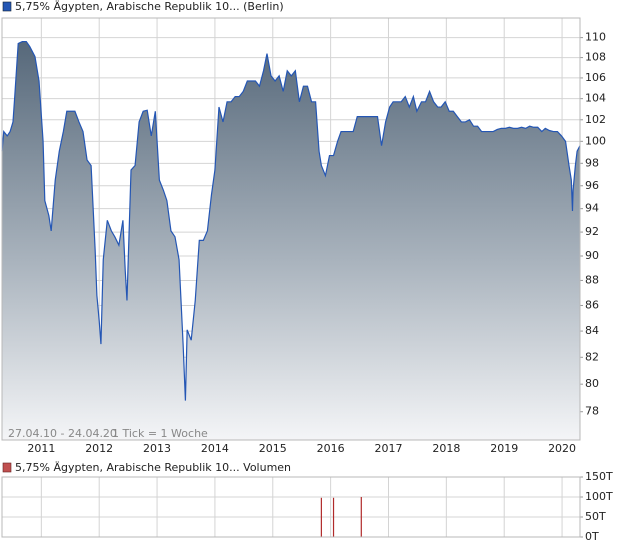 Image resolution: width=620 pixels, height=546 pixels. What do you see at coordinates (592, 330) in the screenshot?
I see `y-tick-label: 84` at bounding box center [592, 330].